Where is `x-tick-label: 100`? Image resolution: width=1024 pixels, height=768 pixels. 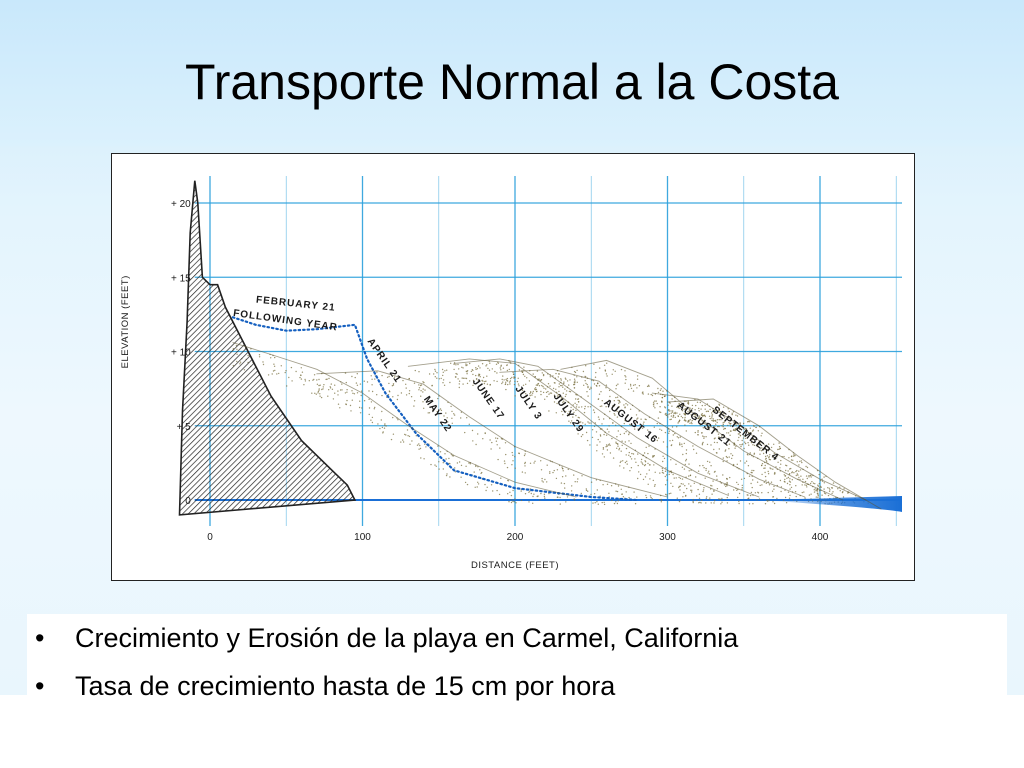 x-tick-label: 100 is located at coordinates (362, 537).